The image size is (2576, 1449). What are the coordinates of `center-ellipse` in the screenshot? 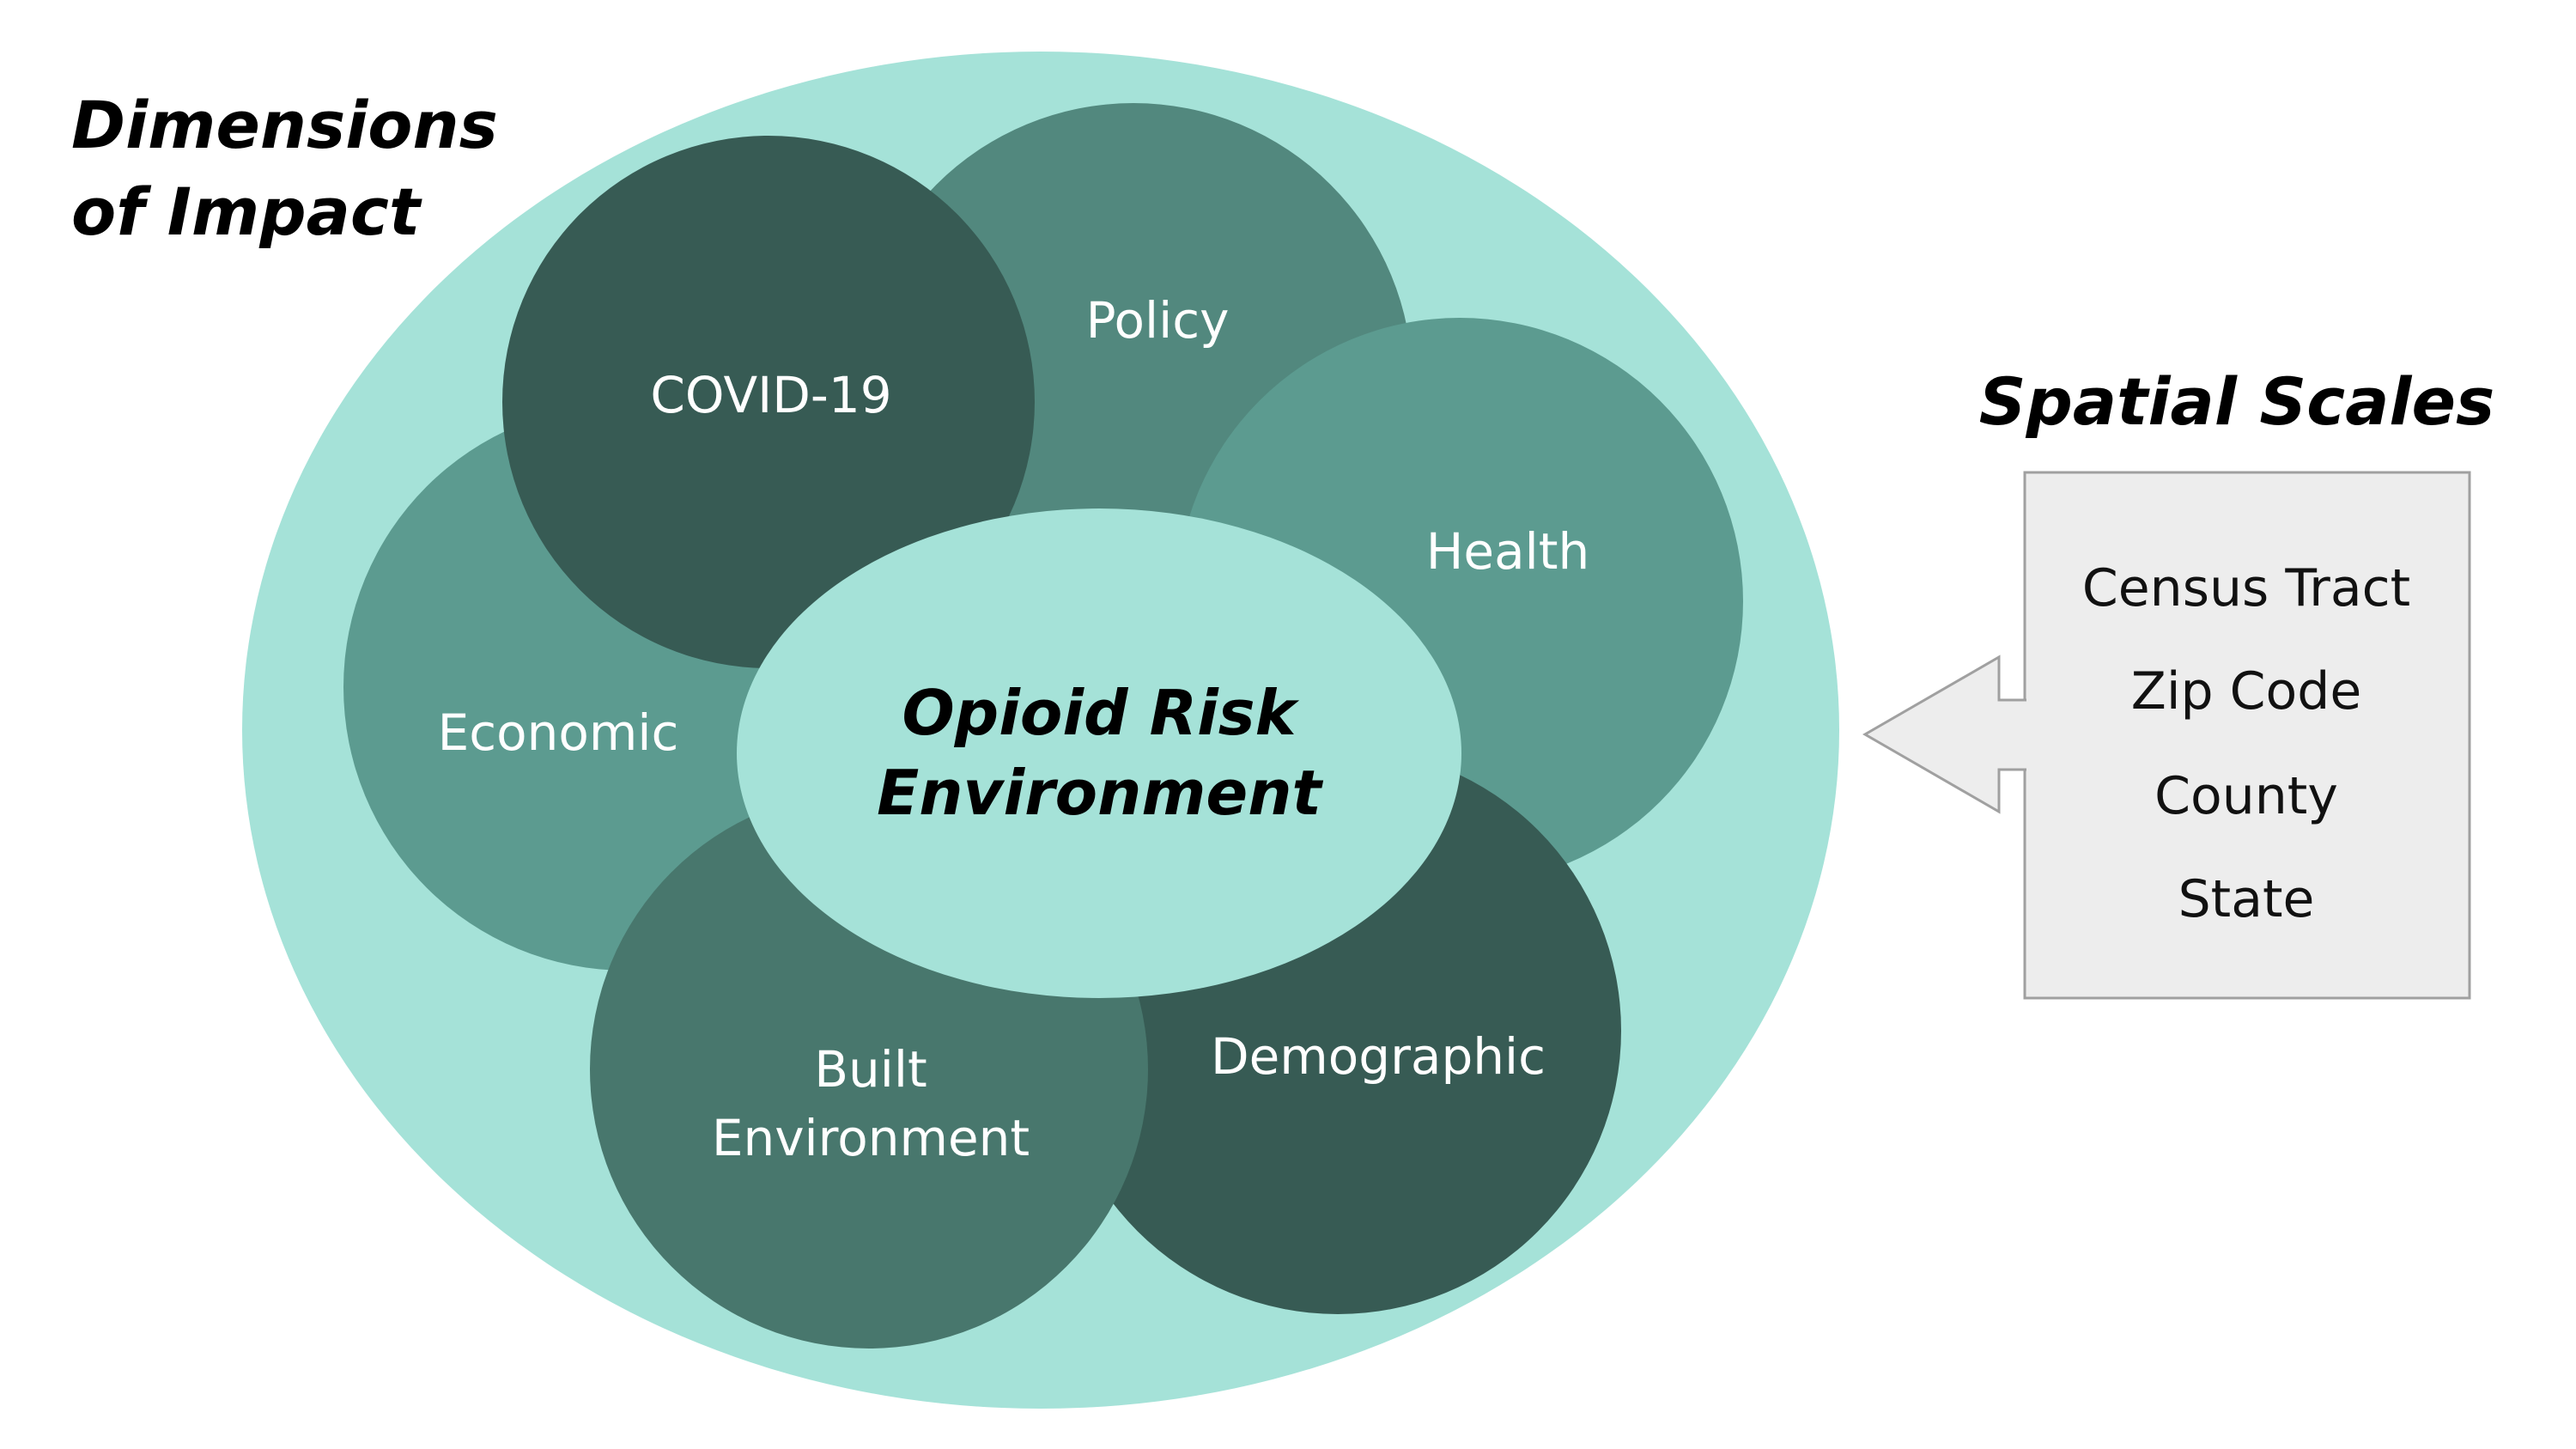 It's located at (1099, 753).